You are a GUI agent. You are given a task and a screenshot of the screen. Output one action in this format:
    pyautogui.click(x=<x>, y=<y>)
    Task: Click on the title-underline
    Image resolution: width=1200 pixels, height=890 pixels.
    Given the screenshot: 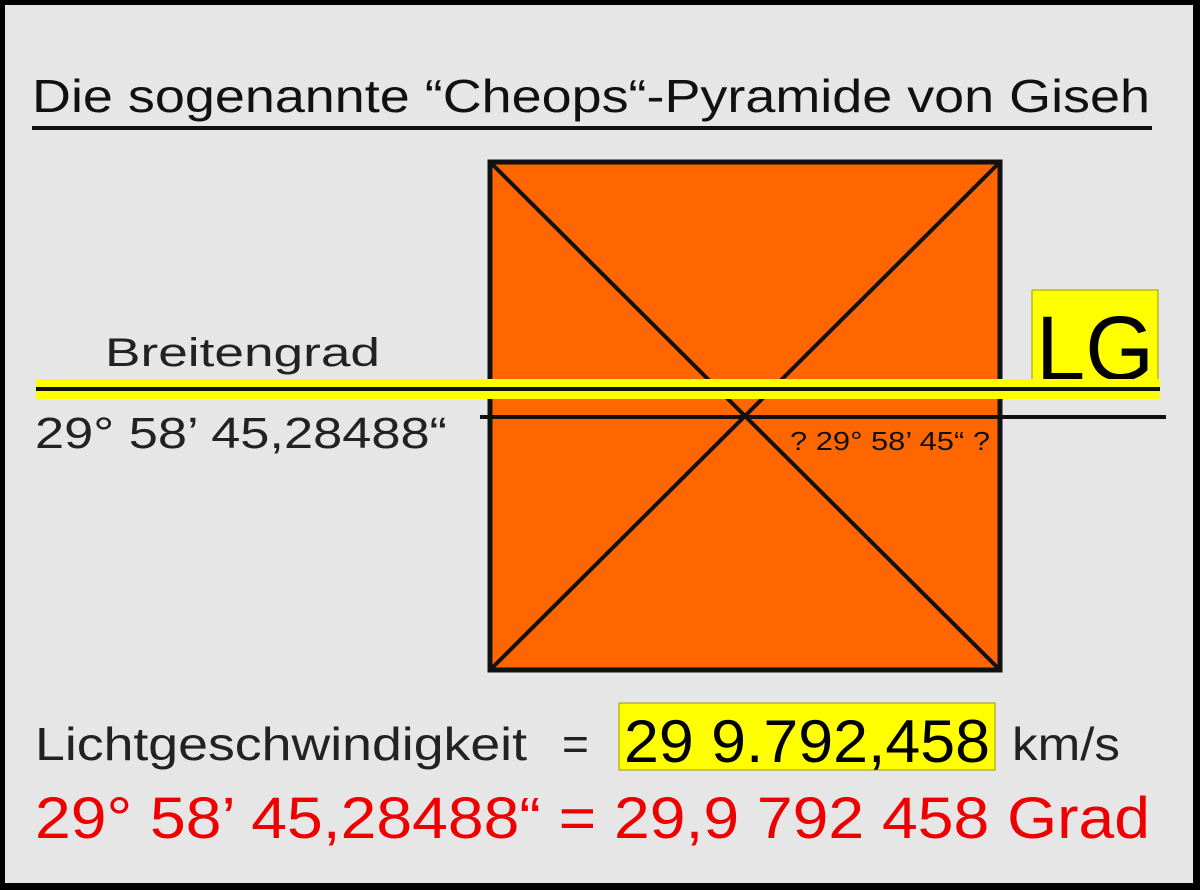 What is the action you would take?
    pyautogui.click(x=592, y=128)
    